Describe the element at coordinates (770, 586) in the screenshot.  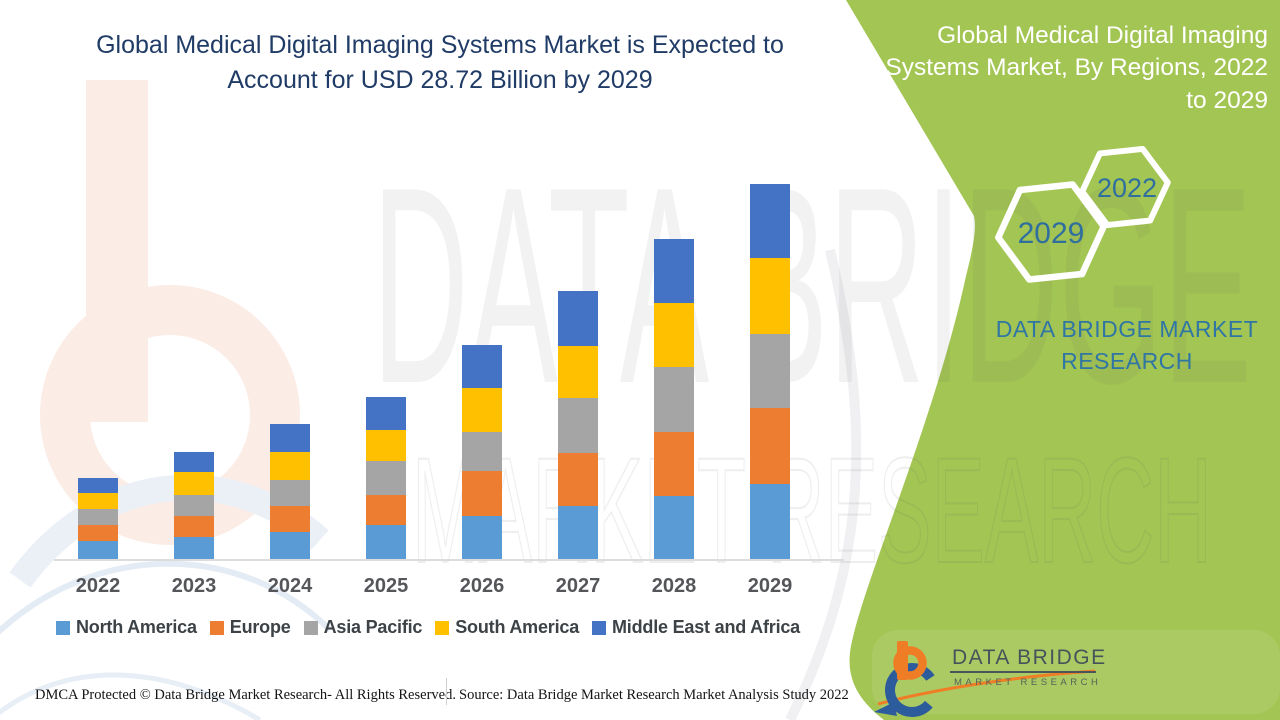
I see `x-axis-label-2029: 2029` at that location.